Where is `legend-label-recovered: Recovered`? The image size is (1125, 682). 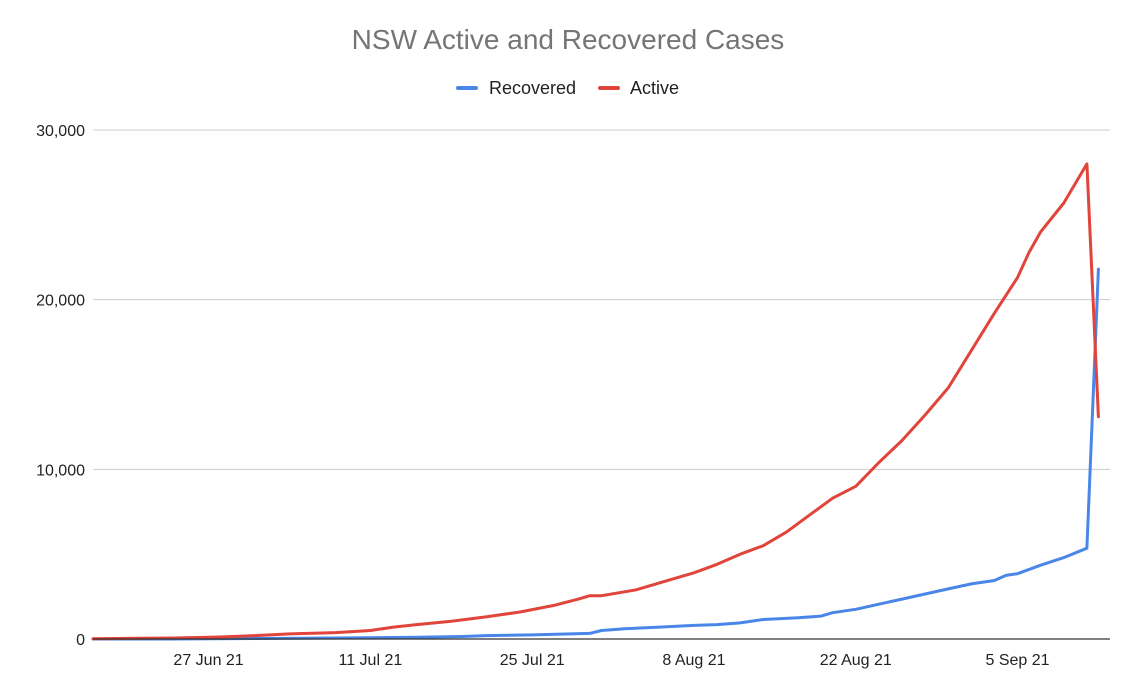 legend-label-recovered: Recovered is located at coordinates (532, 88).